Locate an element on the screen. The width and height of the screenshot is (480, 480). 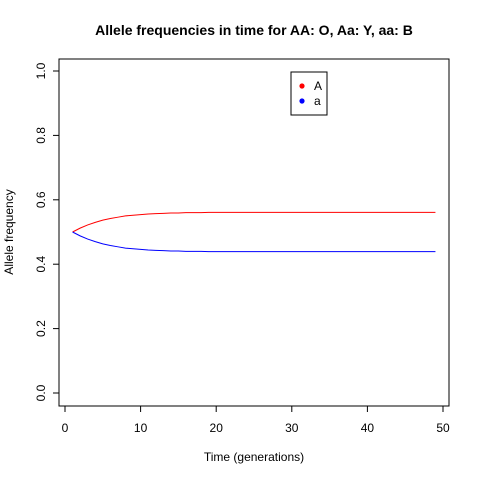
legend-label-a: a is located at coordinates (317, 101).